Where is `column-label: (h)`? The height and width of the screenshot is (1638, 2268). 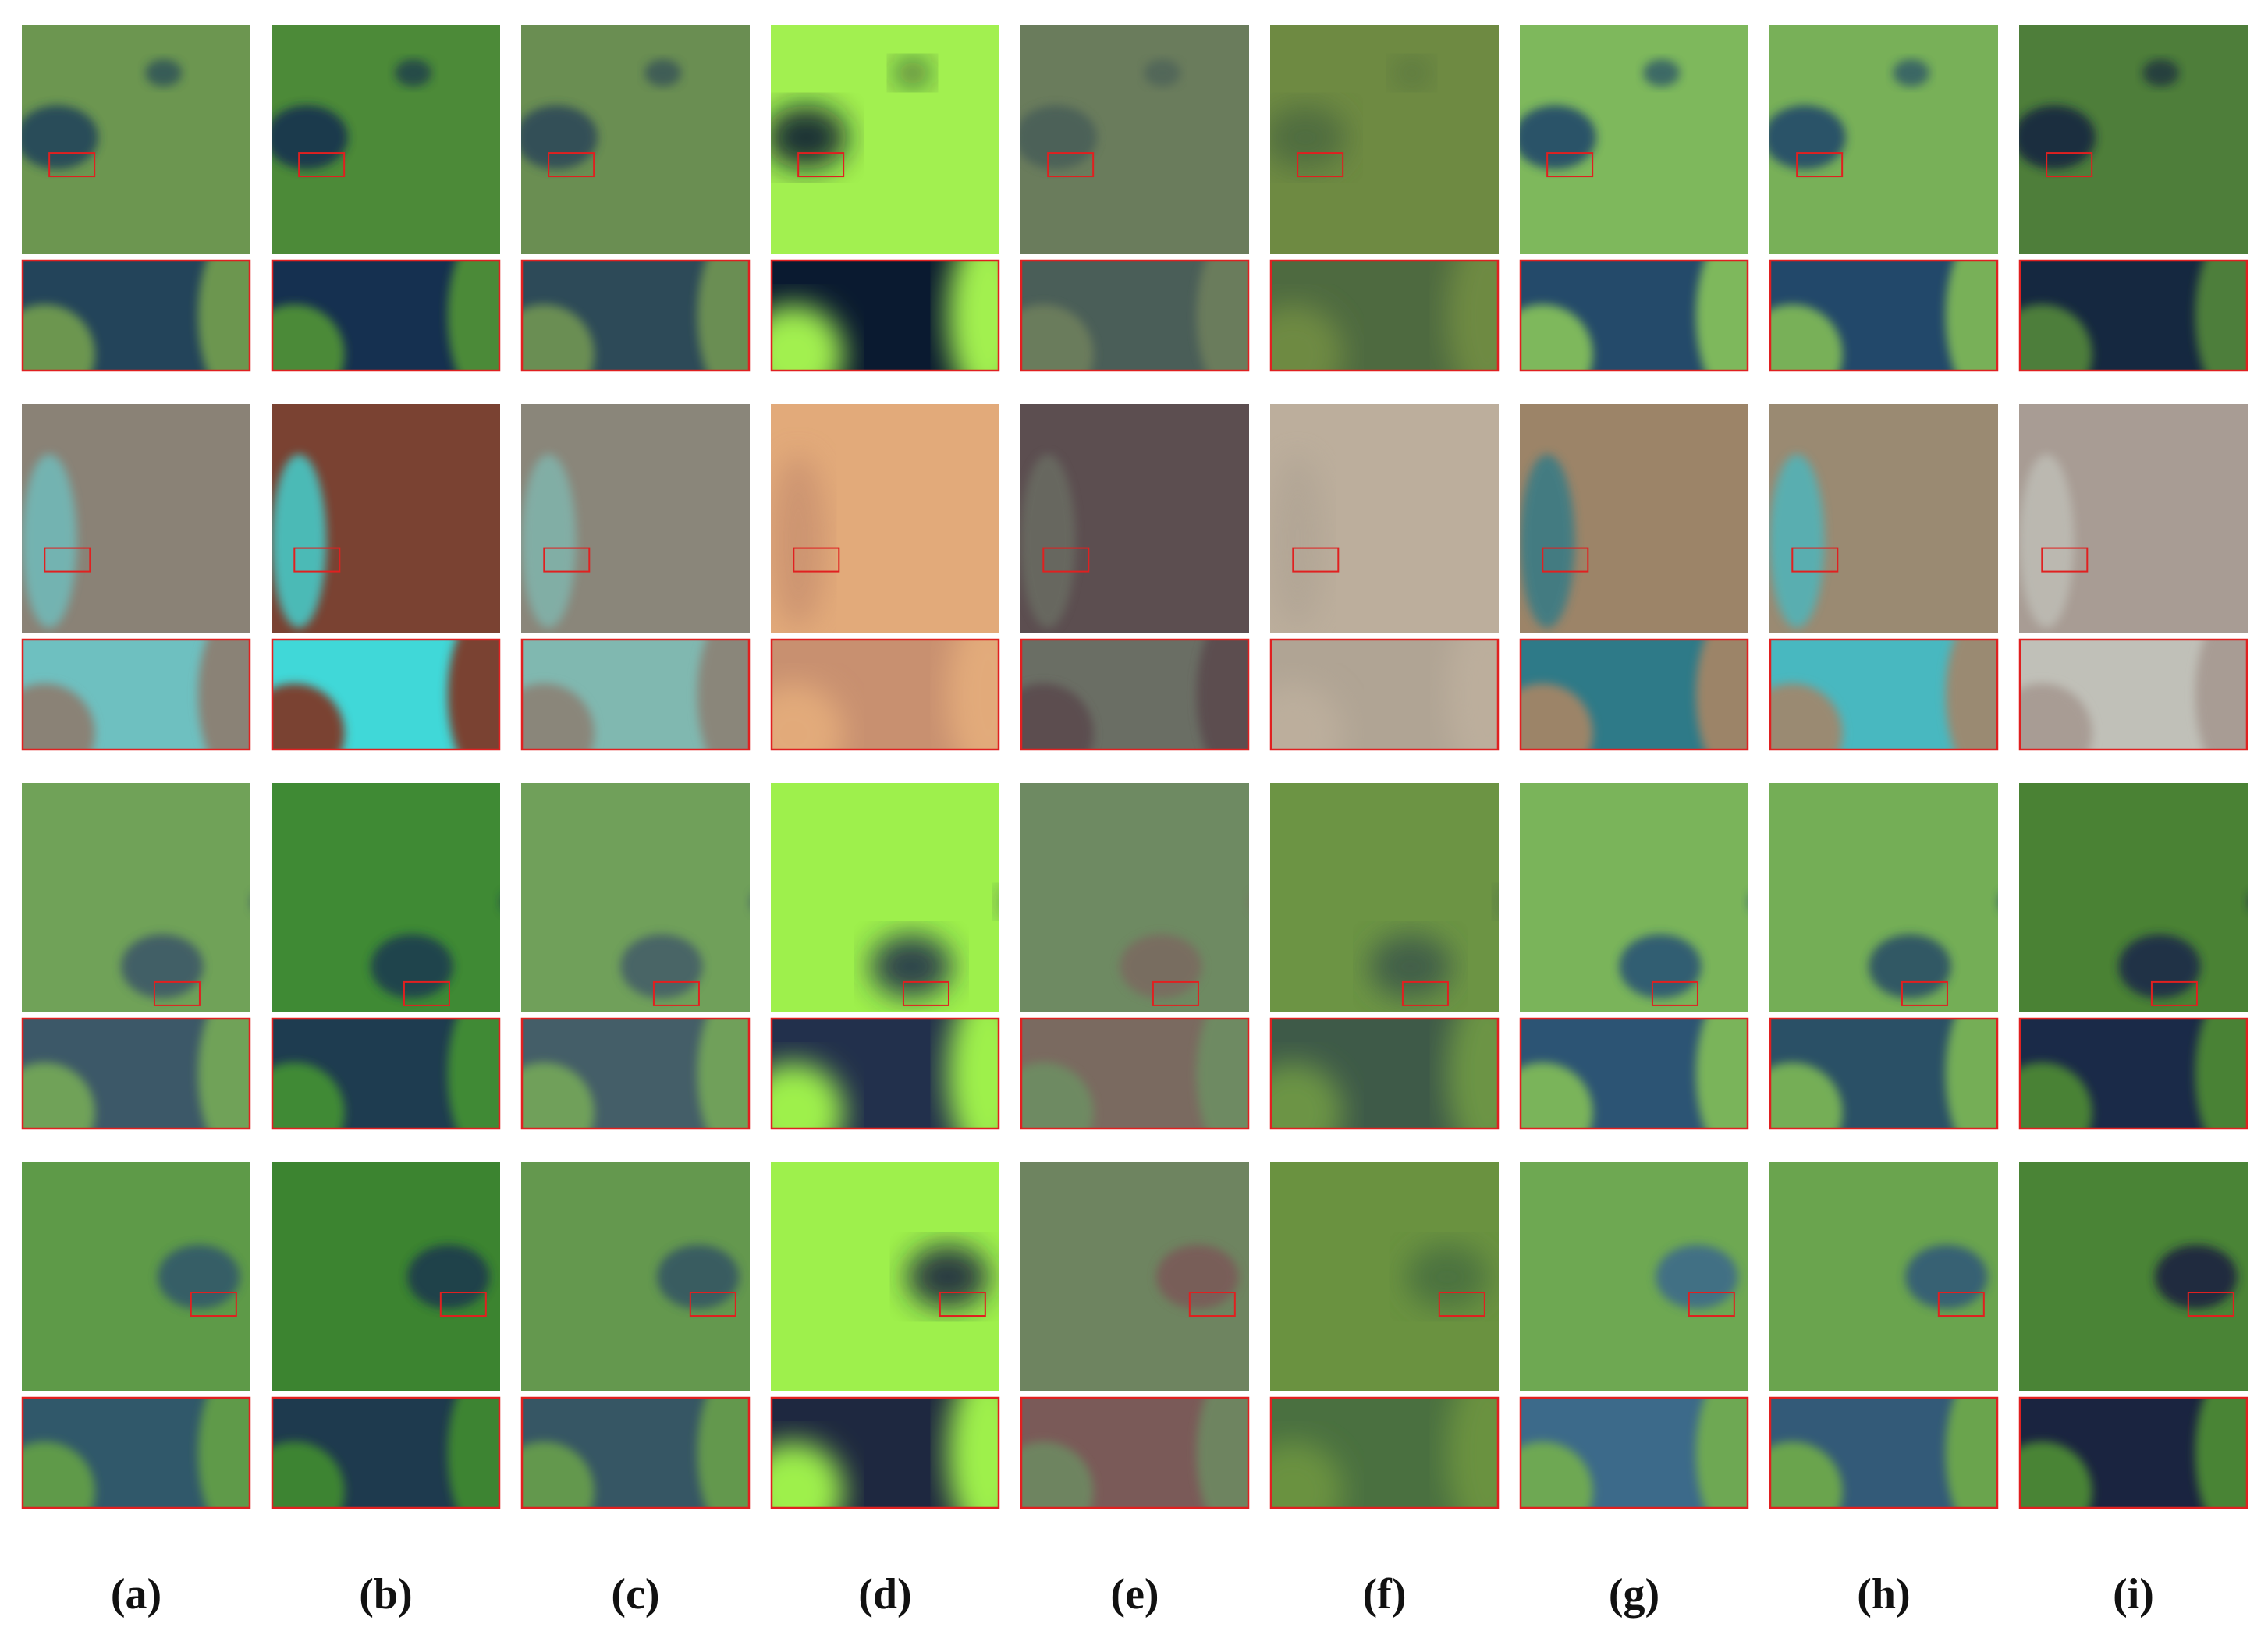
column-label: (h) is located at coordinates (1884, 1594).